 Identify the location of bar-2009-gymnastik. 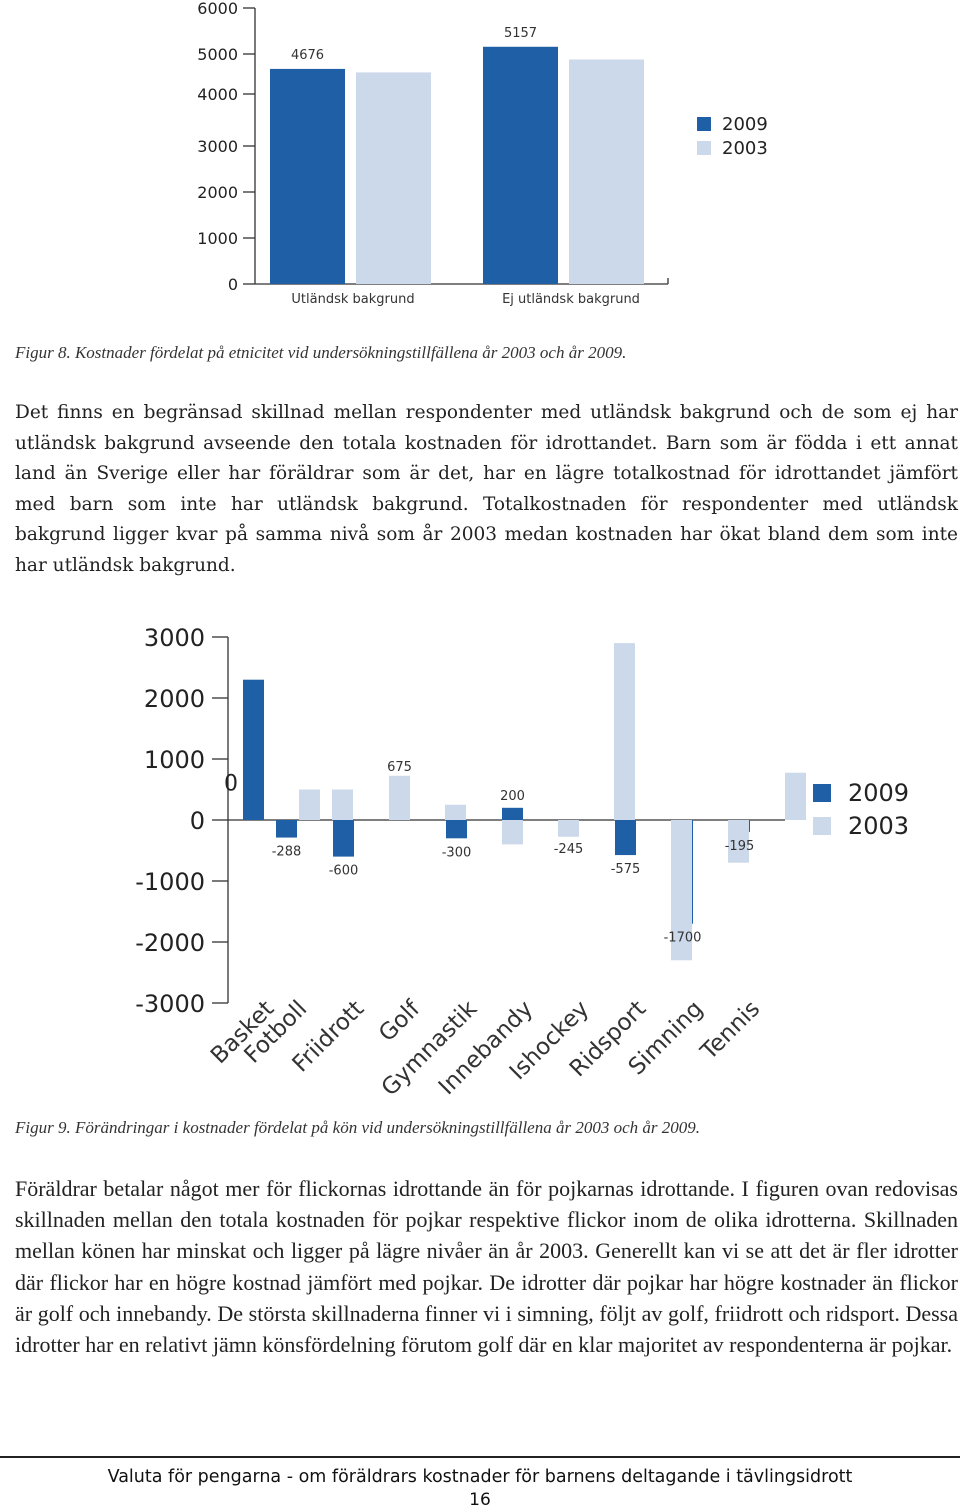
(456, 829).